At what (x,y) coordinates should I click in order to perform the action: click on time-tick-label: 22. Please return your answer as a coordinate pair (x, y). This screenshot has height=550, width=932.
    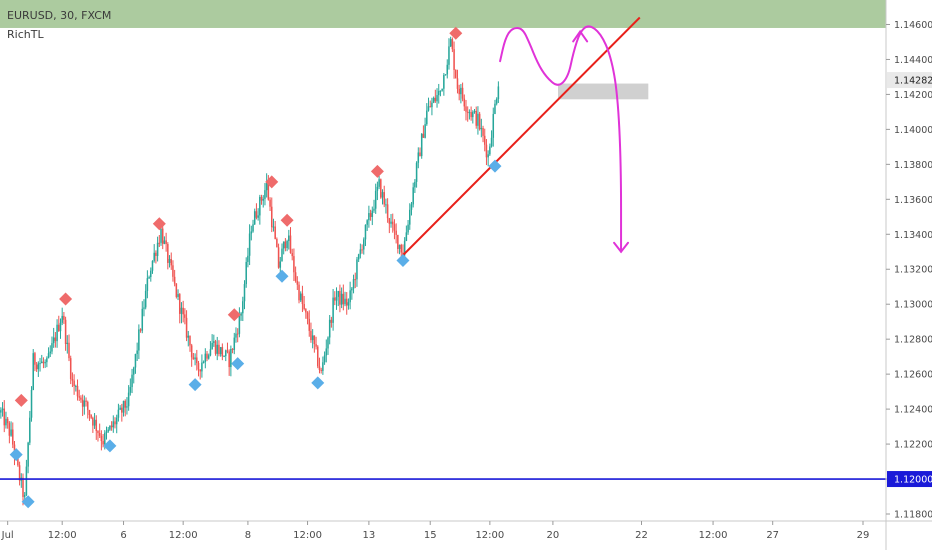
    Looking at the image, I should click on (641, 535).